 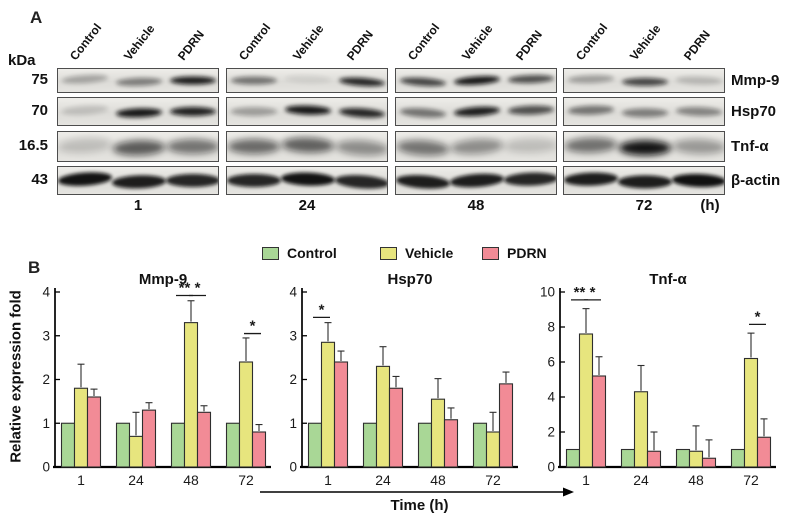 What do you see at coordinates (644, 111) in the screenshot?
I see `blot-Hsp70-72h` at bounding box center [644, 111].